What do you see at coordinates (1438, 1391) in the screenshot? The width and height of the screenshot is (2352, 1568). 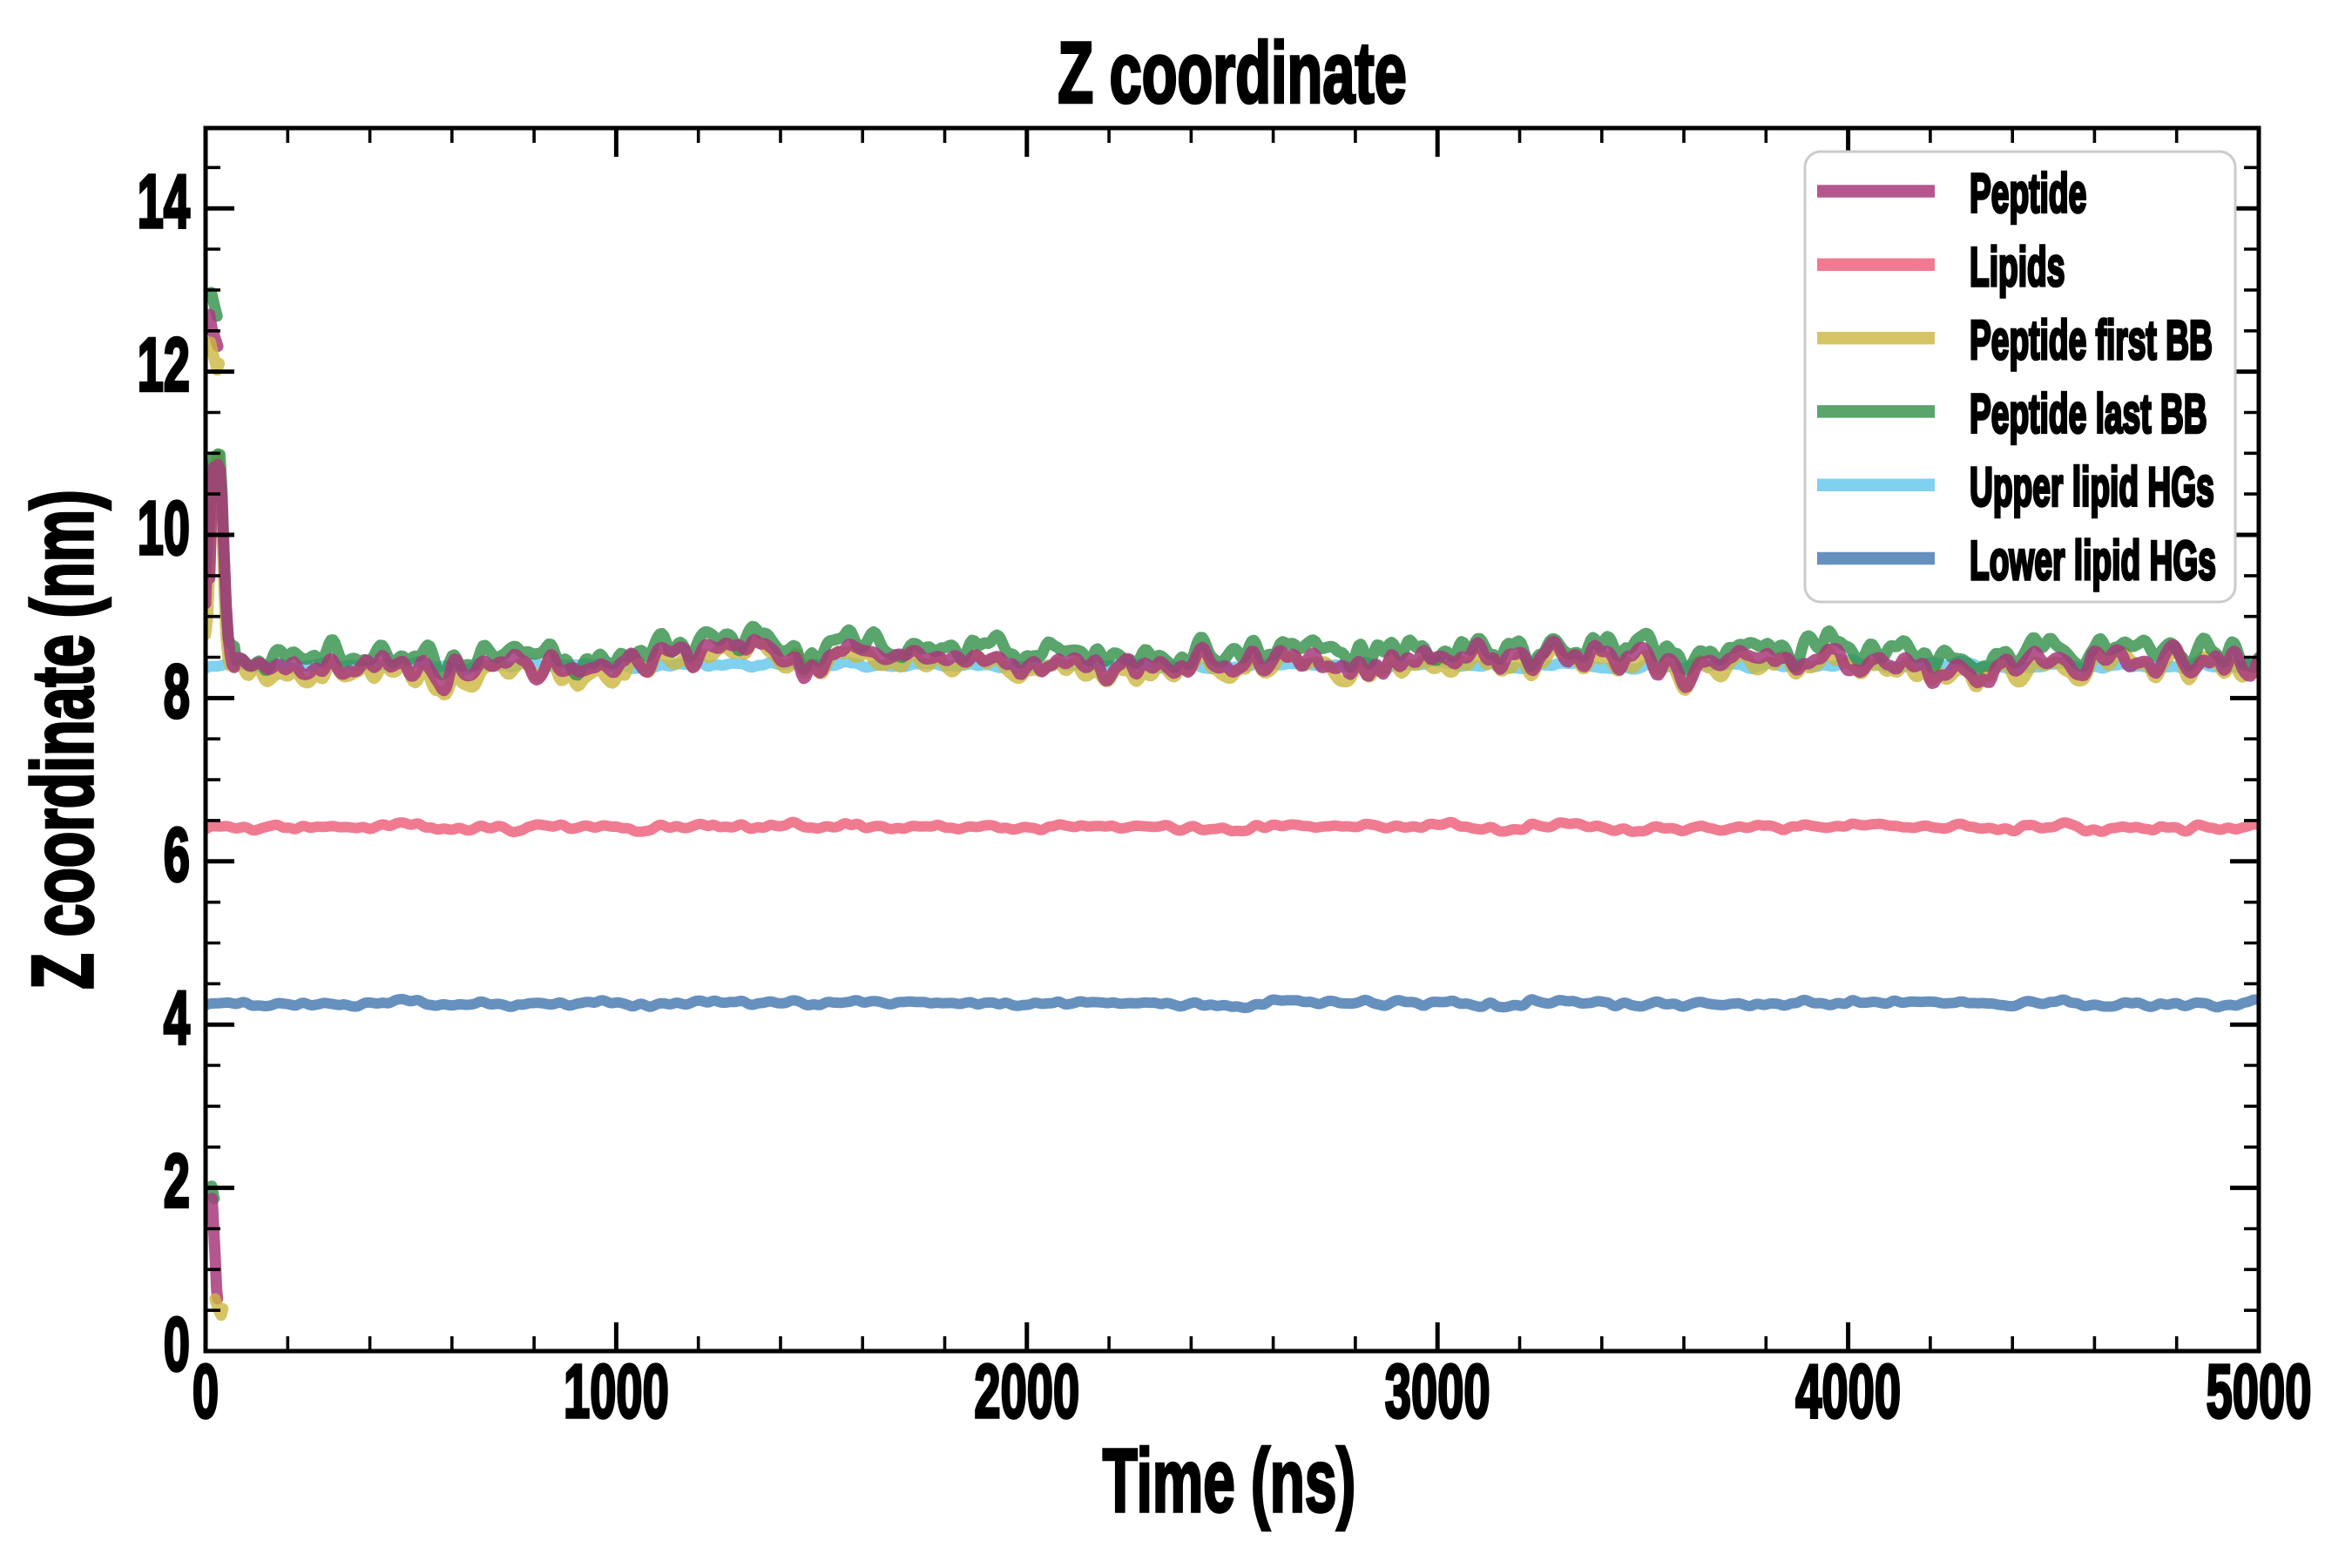 I see `svg-text: 3000` at bounding box center [1438, 1391].